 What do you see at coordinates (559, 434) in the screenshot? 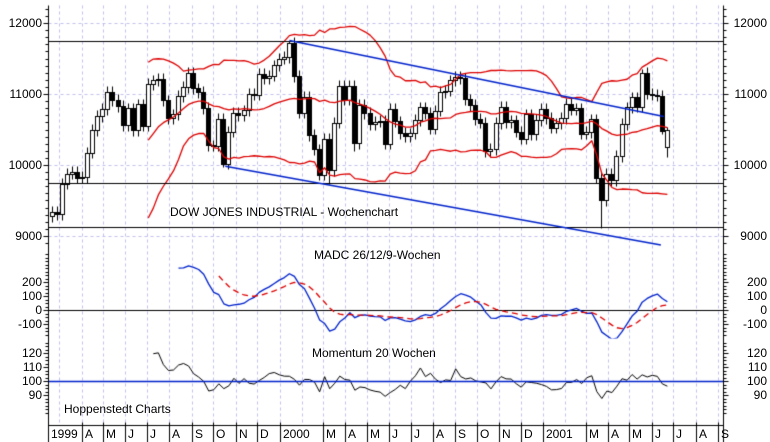
I see `x-month-label: 2001` at bounding box center [559, 434].